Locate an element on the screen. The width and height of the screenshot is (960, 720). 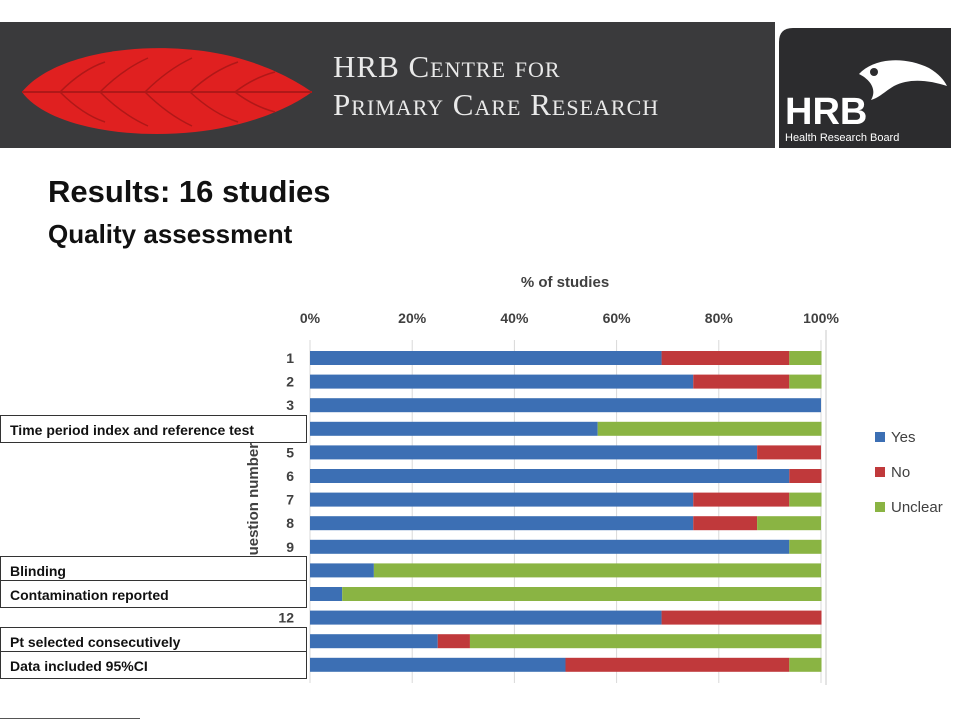
bar-no-q7 is located at coordinates (741, 499).